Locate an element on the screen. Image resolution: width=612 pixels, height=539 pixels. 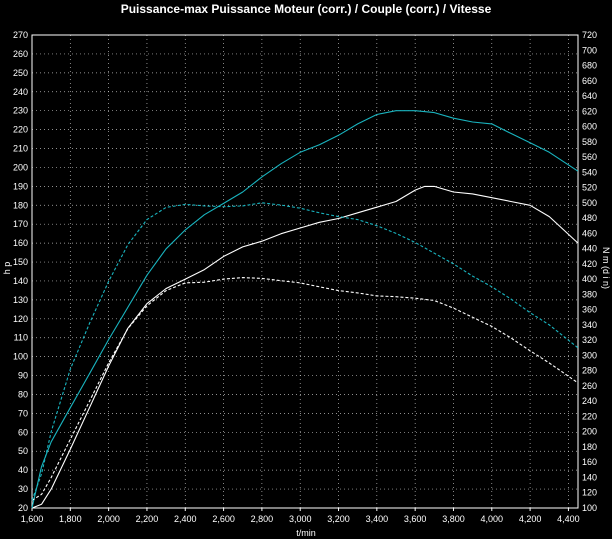
y-left-tick-label: 60 is located at coordinates (23, 432).